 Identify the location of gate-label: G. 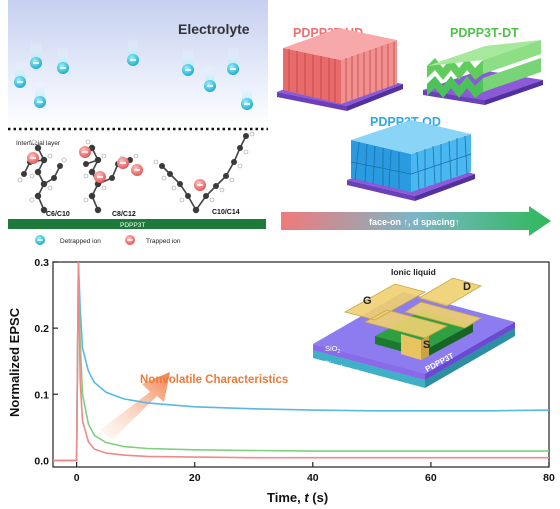
(367, 301).